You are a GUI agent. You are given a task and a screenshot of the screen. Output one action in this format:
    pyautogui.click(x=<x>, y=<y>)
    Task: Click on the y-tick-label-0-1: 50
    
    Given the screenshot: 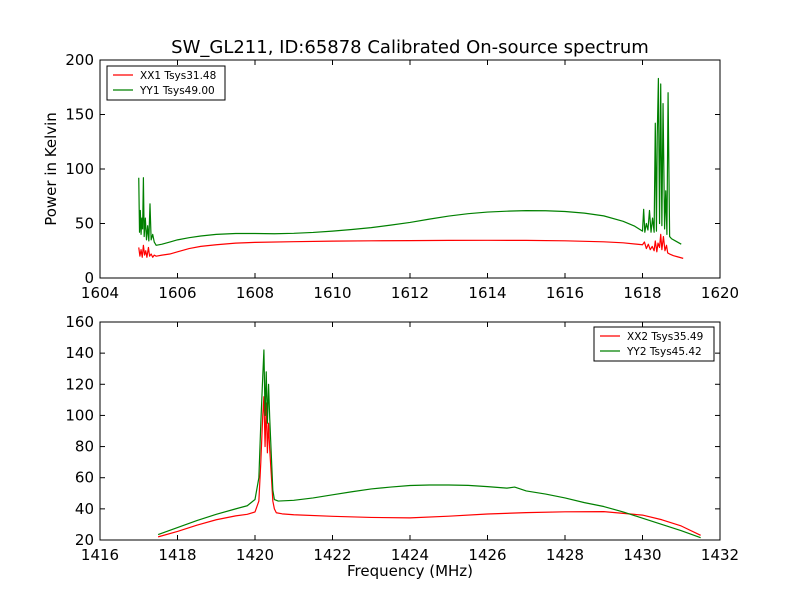 What is the action you would take?
    pyautogui.click(x=84, y=224)
    